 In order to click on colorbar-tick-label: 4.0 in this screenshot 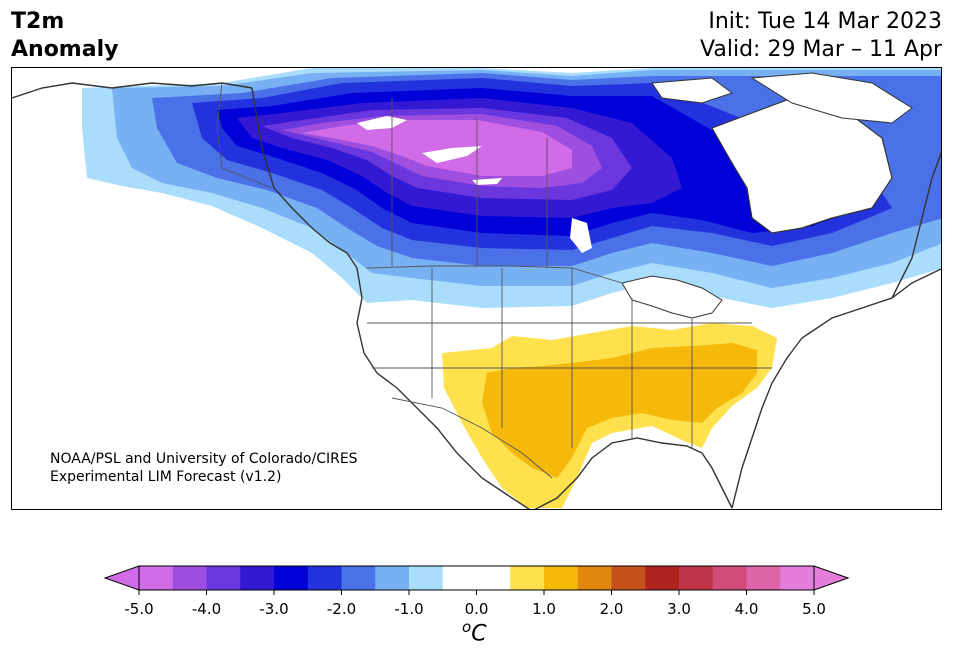, I will do `click(746, 609)`.